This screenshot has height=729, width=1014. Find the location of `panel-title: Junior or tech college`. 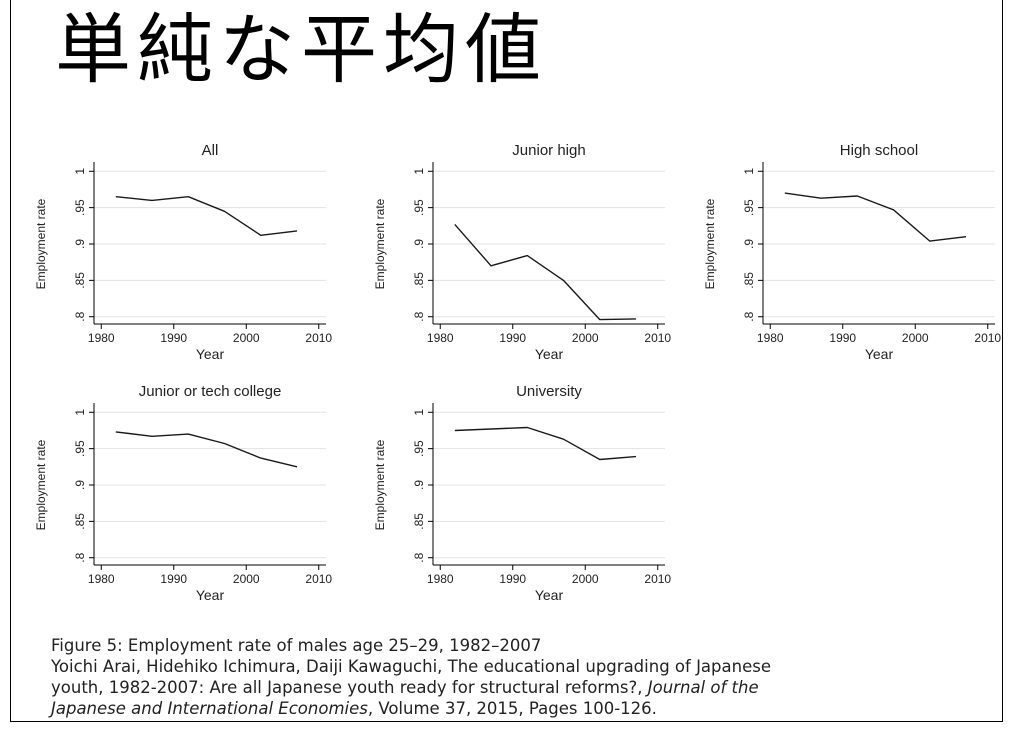

panel-title: Junior or tech college is located at coordinates (210, 391).